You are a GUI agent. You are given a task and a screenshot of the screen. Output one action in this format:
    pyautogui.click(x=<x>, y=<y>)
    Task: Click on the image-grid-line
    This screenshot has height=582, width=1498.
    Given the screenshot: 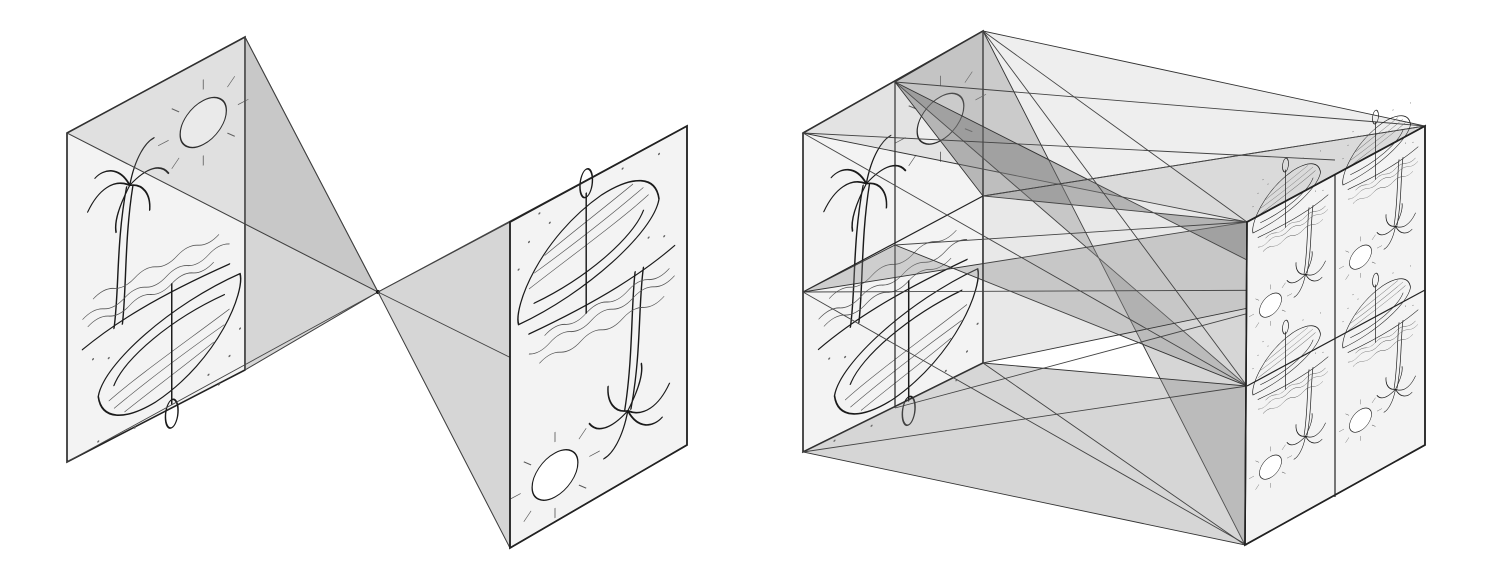 What is the action you would take?
    pyautogui.click(x=1336, y=338)
    